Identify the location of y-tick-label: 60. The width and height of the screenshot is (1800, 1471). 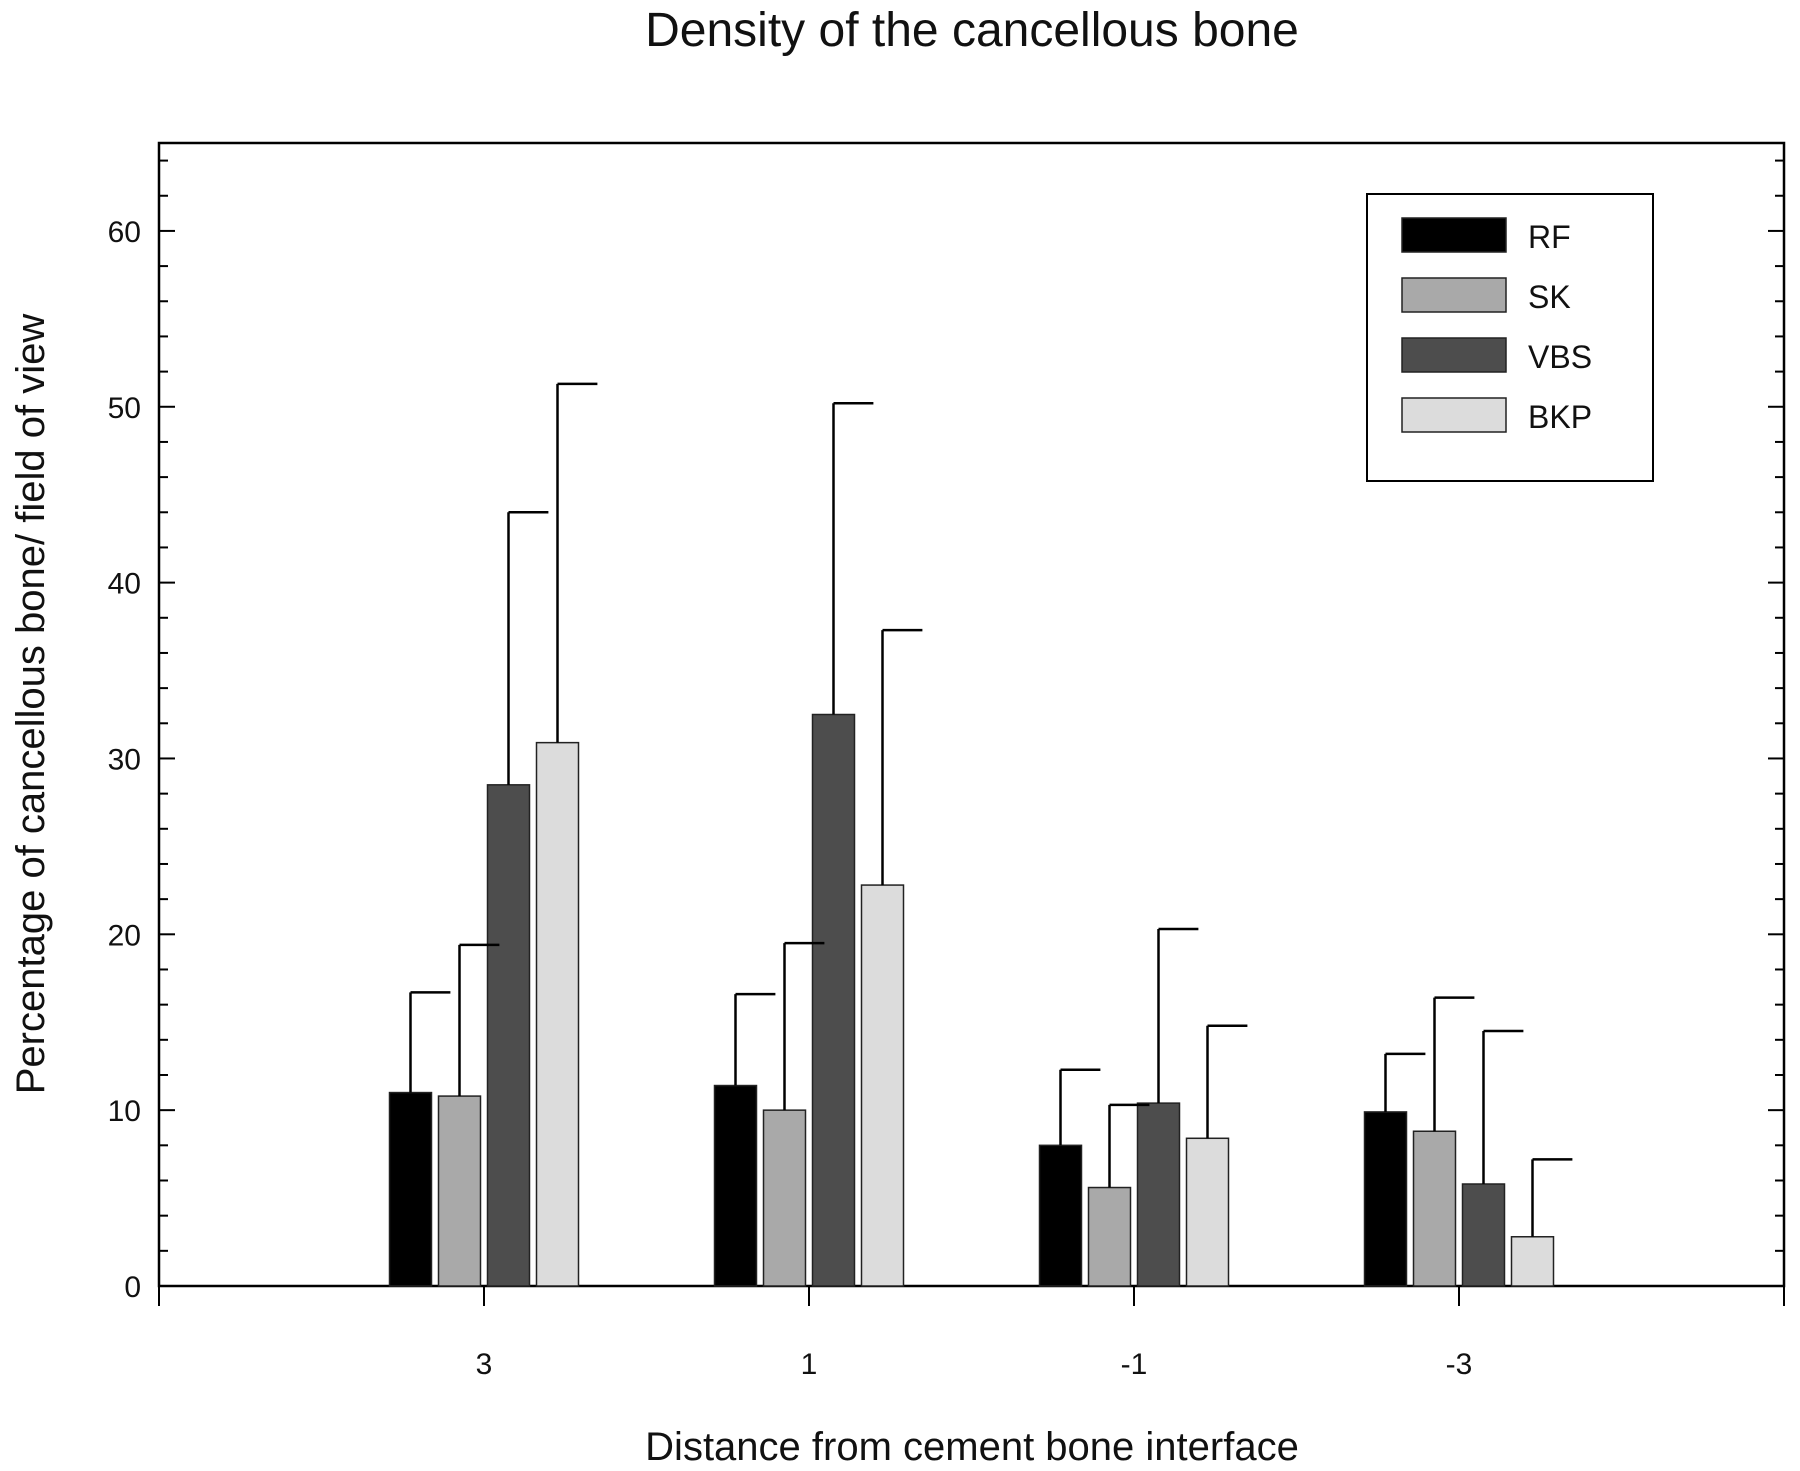
(124, 232).